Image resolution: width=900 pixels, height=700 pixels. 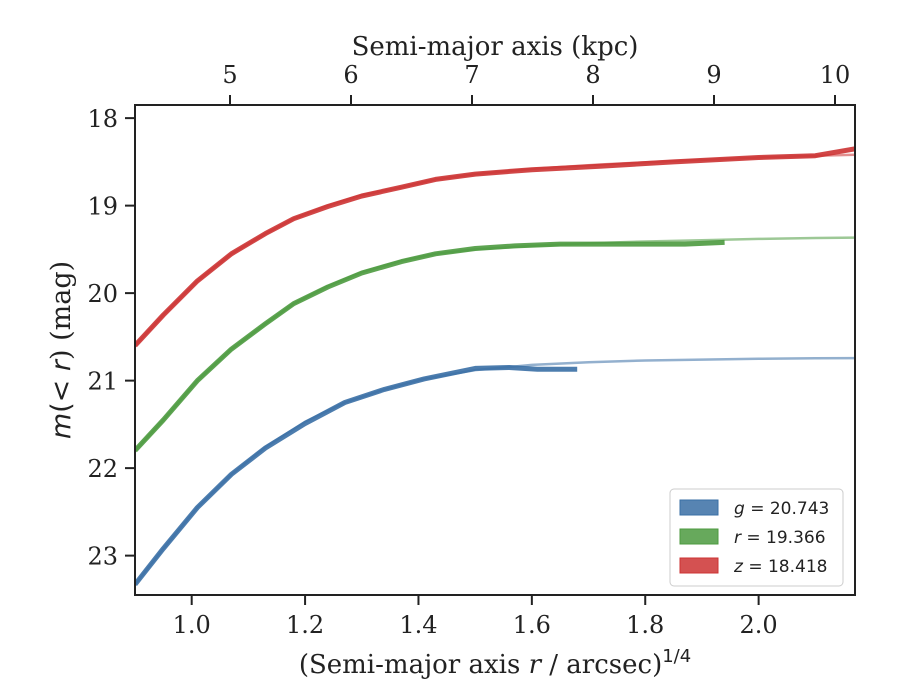 I want to click on x-tick-label: 1.0, so click(x=192, y=625).